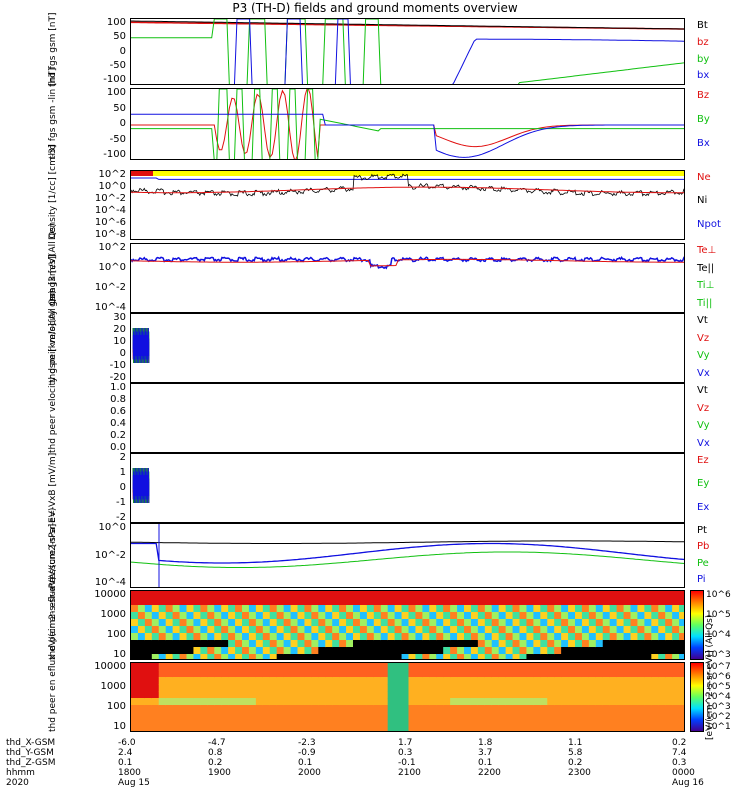 The width and height of the screenshot is (750, 800). What do you see at coordinates (116, 92) in the screenshot?
I see `ytick-1-0: 100` at bounding box center [116, 92].